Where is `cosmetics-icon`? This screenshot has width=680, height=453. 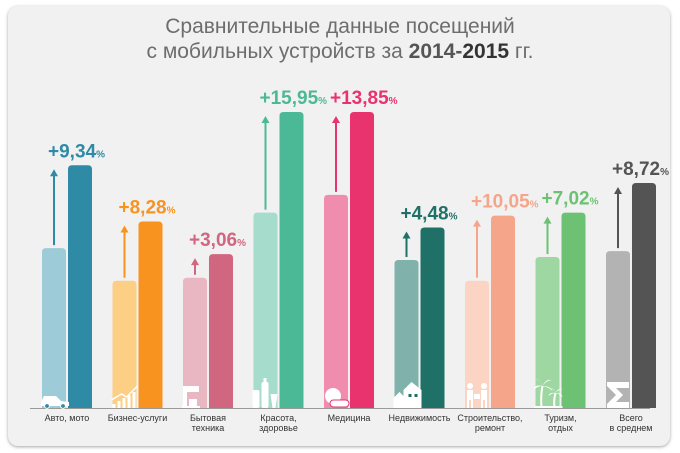 cosmetics-icon is located at coordinates (265, 393).